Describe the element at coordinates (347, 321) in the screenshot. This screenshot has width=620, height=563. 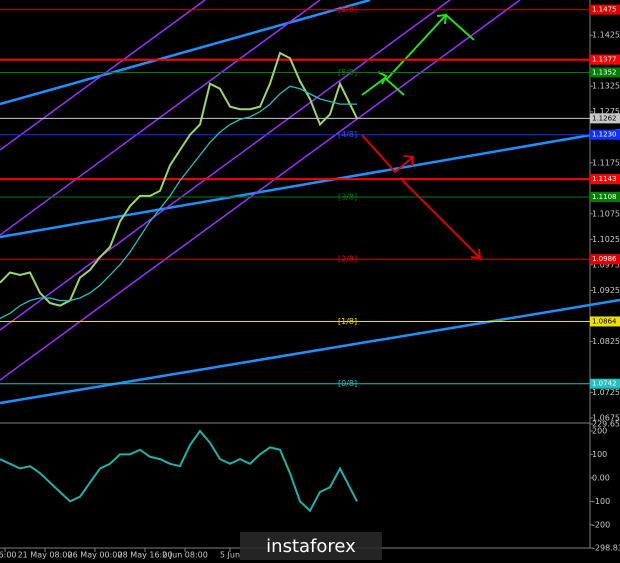
I see `murray-label: [1/8]` at that location.